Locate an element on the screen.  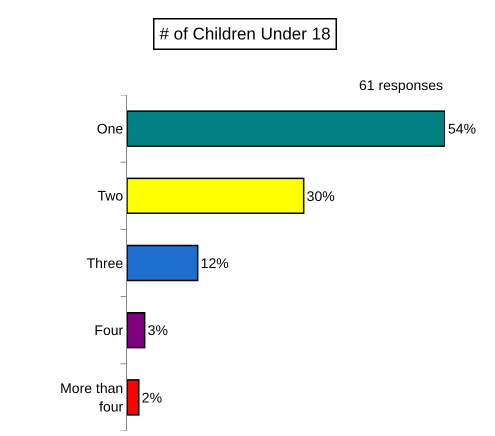
data-label: 12% is located at coordinates (214, 263).